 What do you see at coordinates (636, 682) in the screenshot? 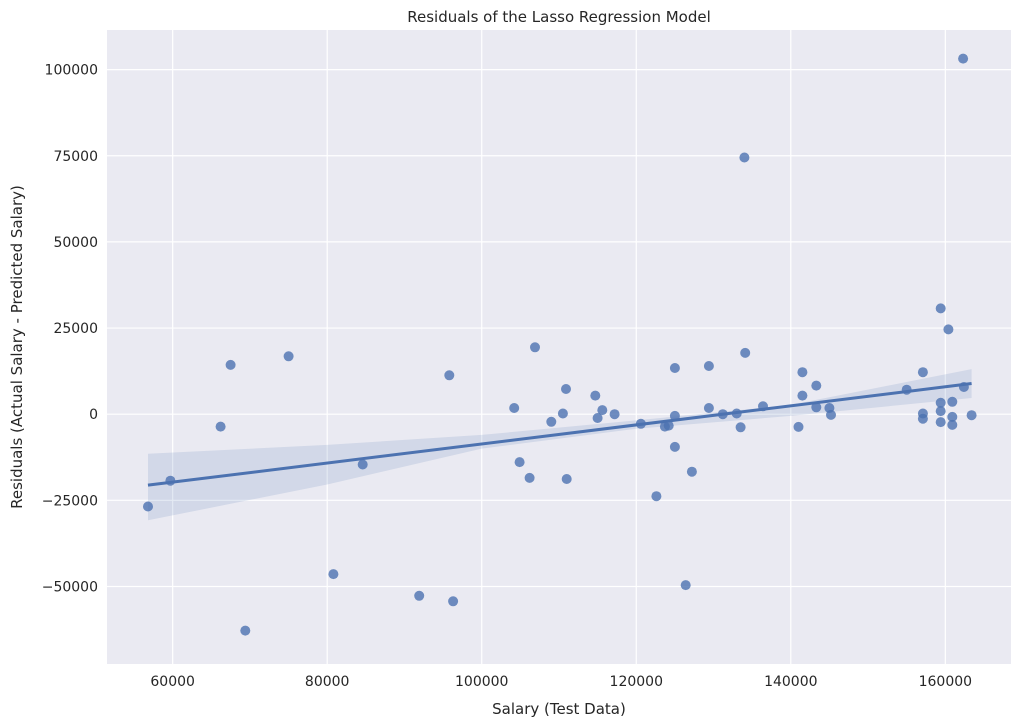
I see `x-tick-label: 120000` at bounding box center [636, 682].